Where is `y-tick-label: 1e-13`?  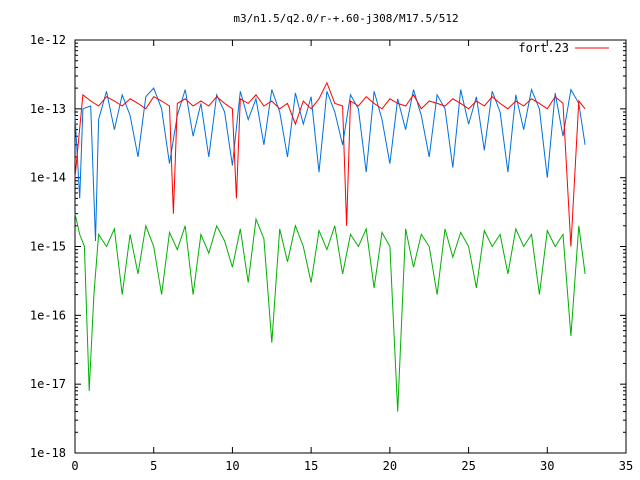
y-tick-label: 1e-13 is located at coordinates (48, 109).